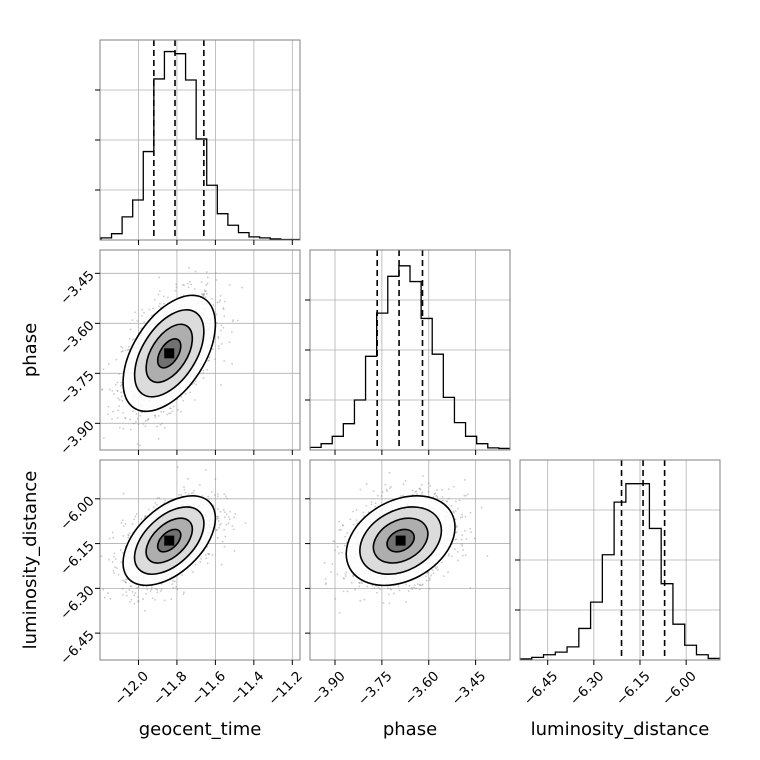 Image resolution: width=760 pixels, height=760 pixels. I want to click on contour-line, so click(401, 540).